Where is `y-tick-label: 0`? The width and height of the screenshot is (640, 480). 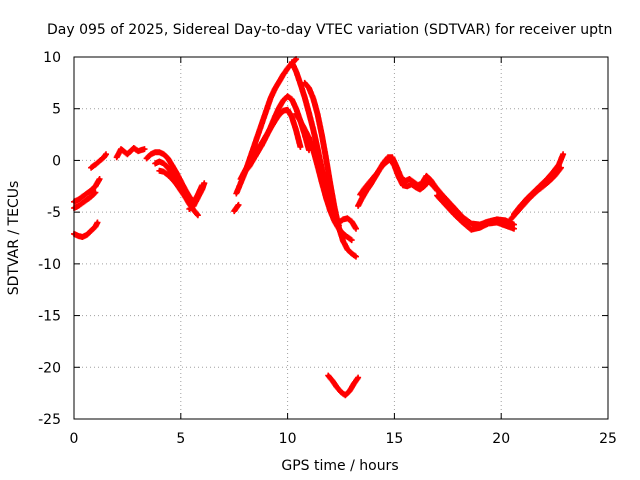
y-tick-label: 0 is located at coordinates (56, 161).